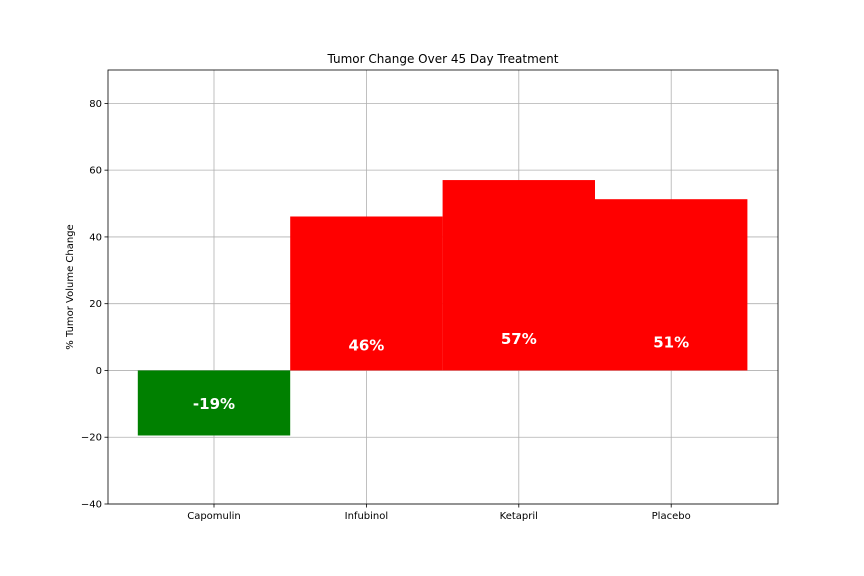 The width and height of the screenshot is (864, 576). Describe the element at coordinates (95, 237) in the screenshot. I see `y-tick-label-4: 40` at that location.